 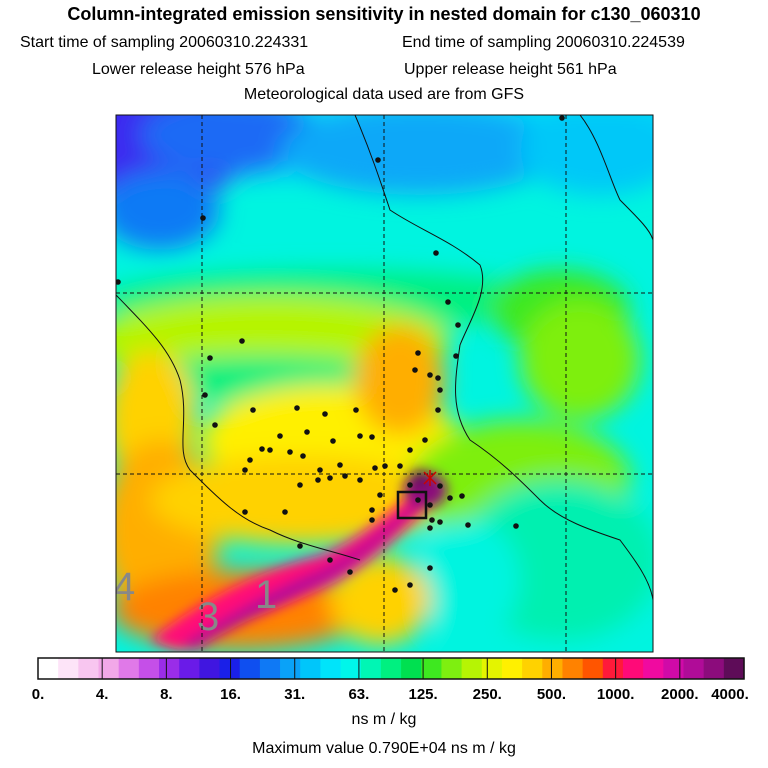 I want to click on colorbar-tick-label: 16., so click(x=230, y=694).